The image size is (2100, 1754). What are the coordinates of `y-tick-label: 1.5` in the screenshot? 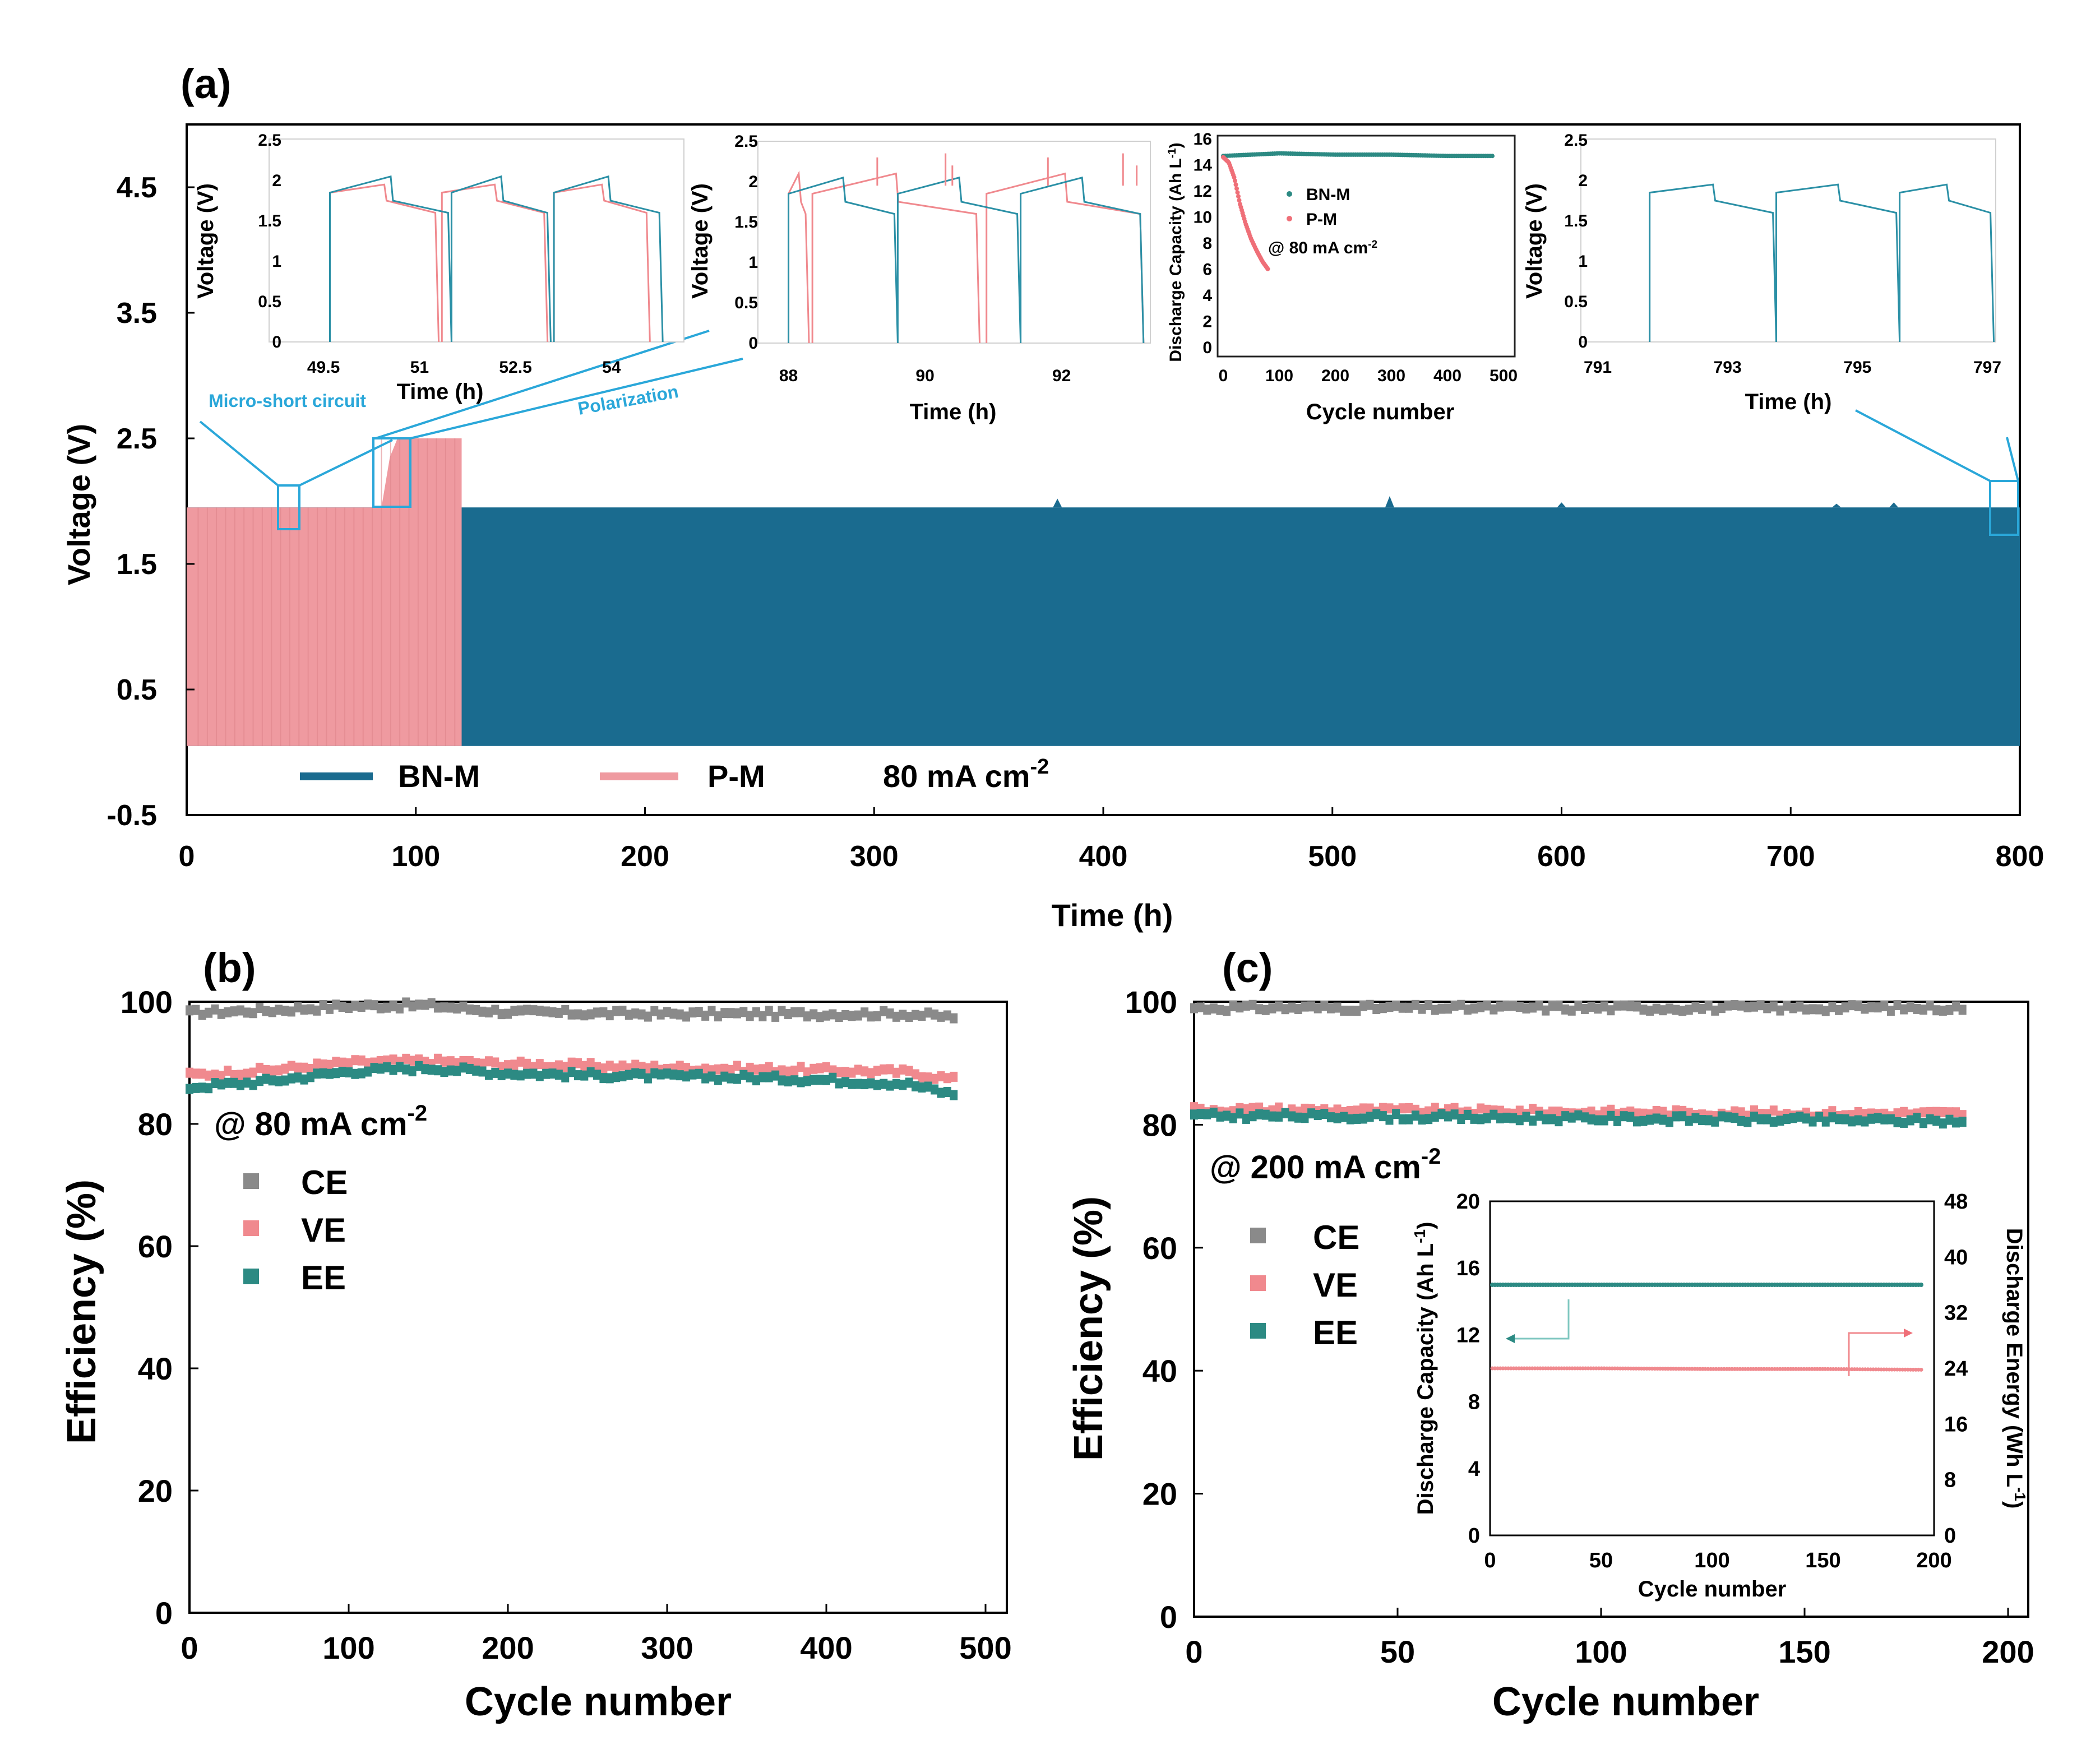 It's located at (137, 565).